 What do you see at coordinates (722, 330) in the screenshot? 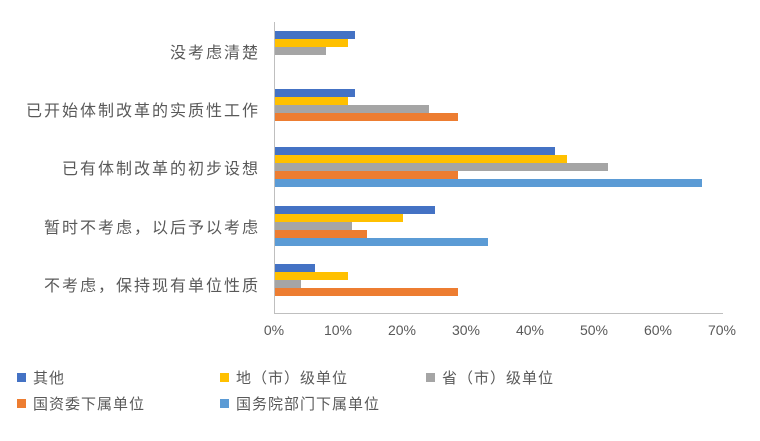
I see `x-tick-label-7: 70%` at bounding box center [722, 330].